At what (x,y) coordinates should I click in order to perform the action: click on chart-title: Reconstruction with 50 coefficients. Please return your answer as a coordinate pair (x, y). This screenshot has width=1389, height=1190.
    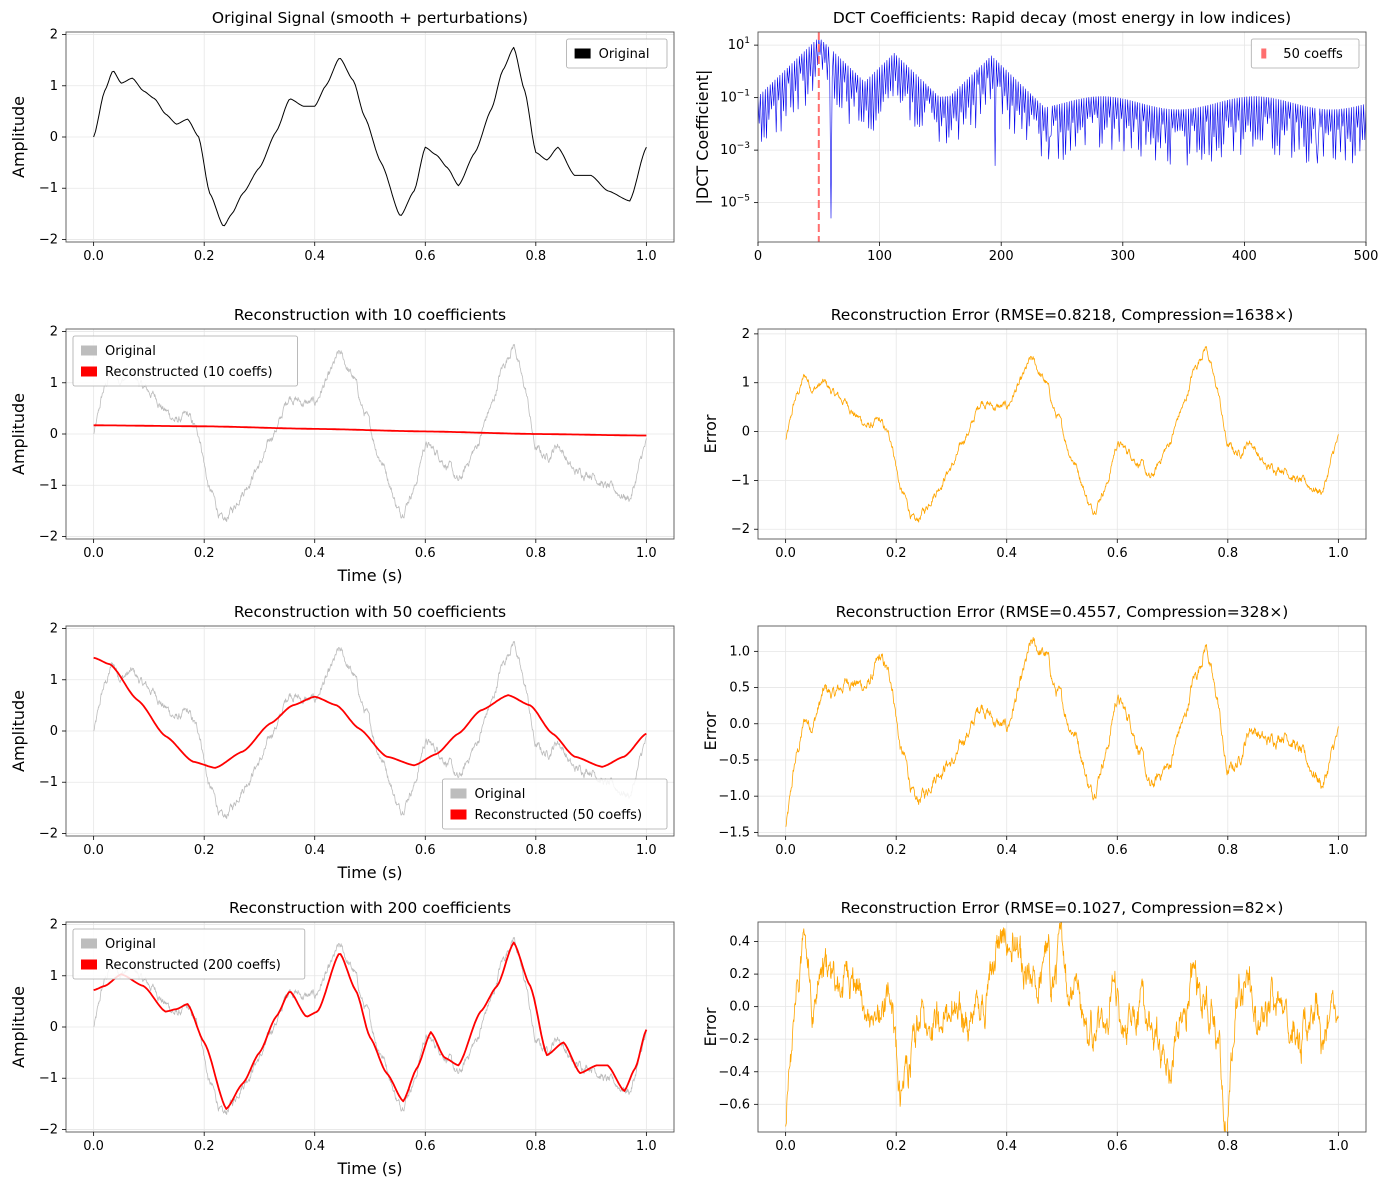
    Looking at the image, I should click on (370, 612).